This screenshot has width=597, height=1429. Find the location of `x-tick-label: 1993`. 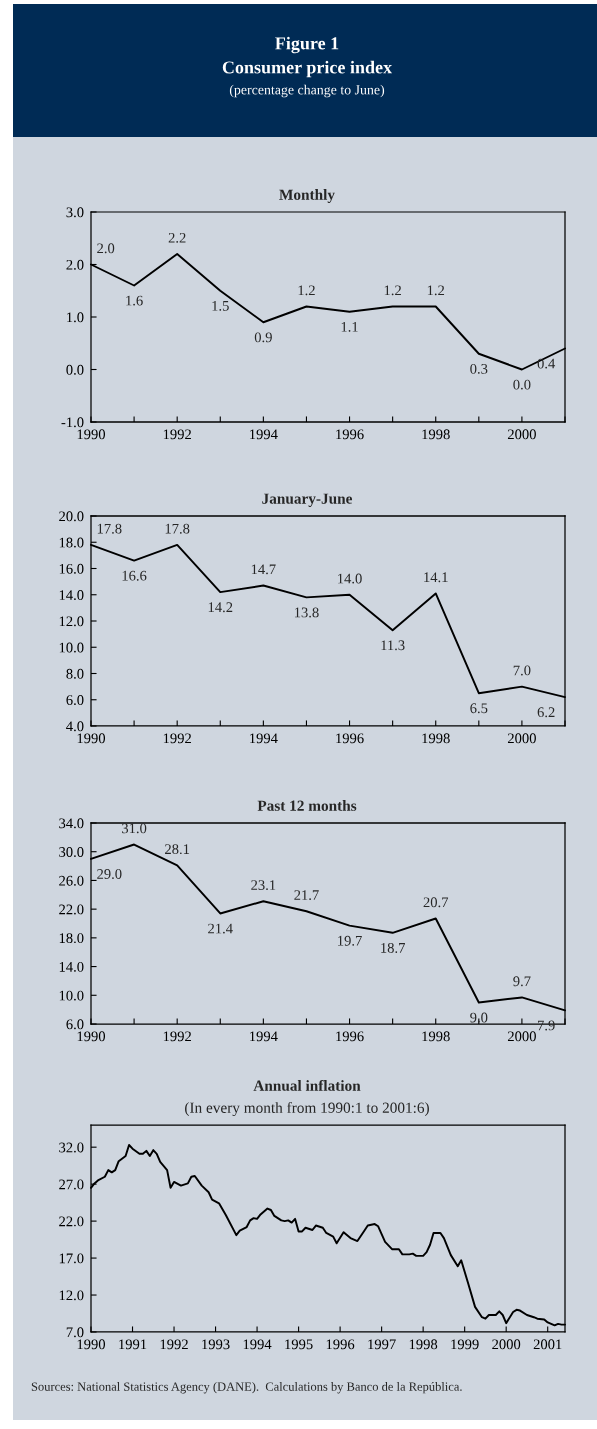

x-tick-label: 1993 is located at coordinates (216, 1344).